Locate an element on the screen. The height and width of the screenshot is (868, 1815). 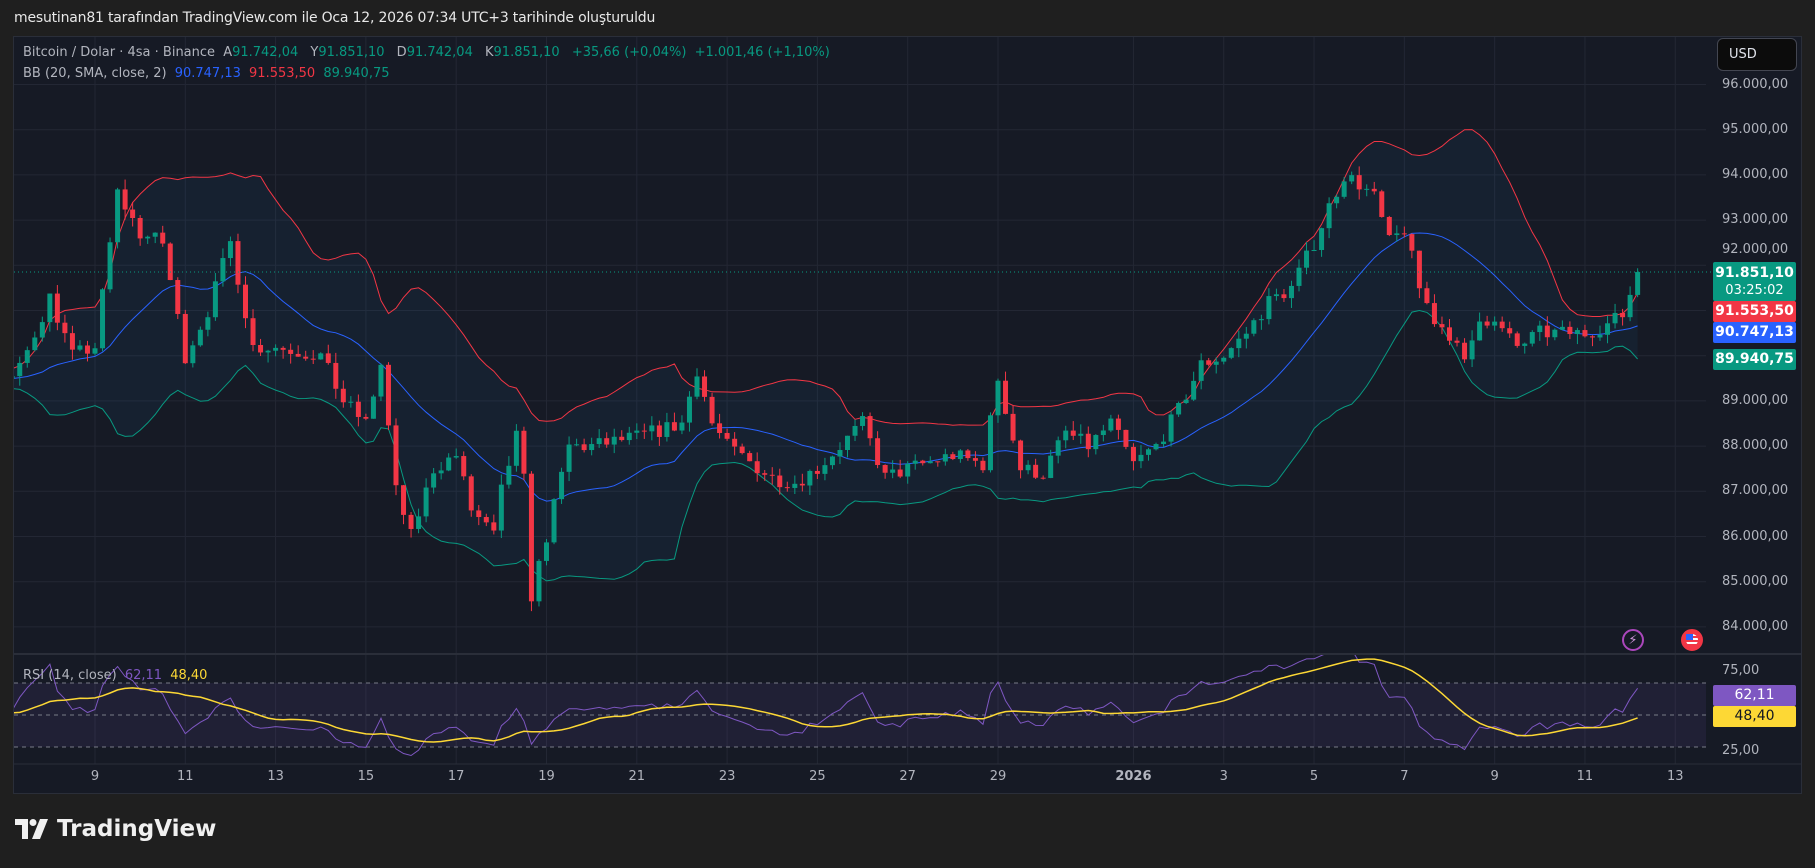
price-axis-label: 87.000,00 is located at coordinates (1755, 491).